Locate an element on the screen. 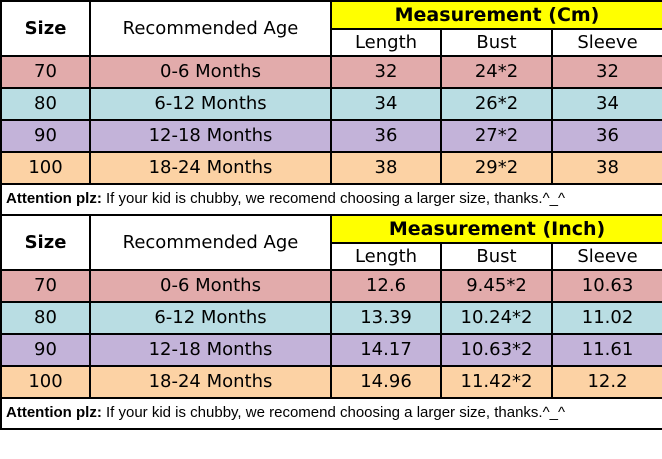  bust-cell: 24*2 is located at coordinates (496, 72).